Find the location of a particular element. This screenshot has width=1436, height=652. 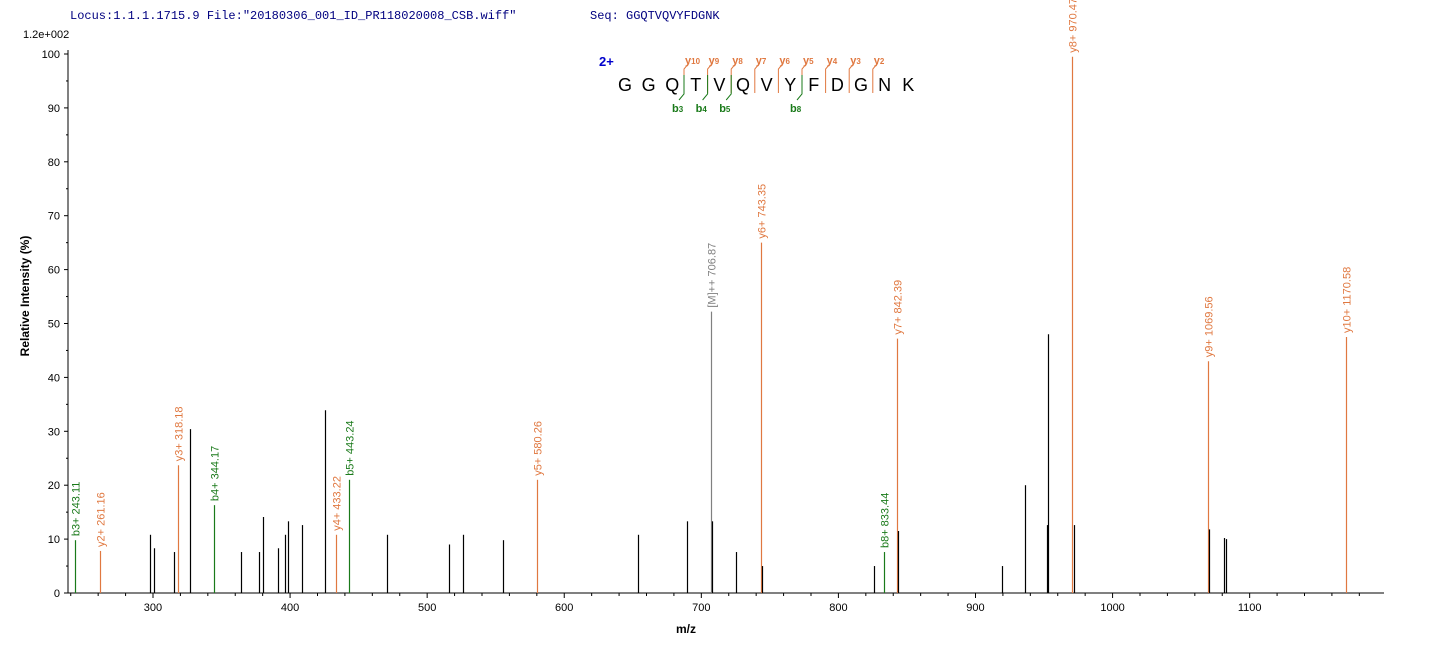

x-tick-label: 400 is located at coordinates (290, 608).